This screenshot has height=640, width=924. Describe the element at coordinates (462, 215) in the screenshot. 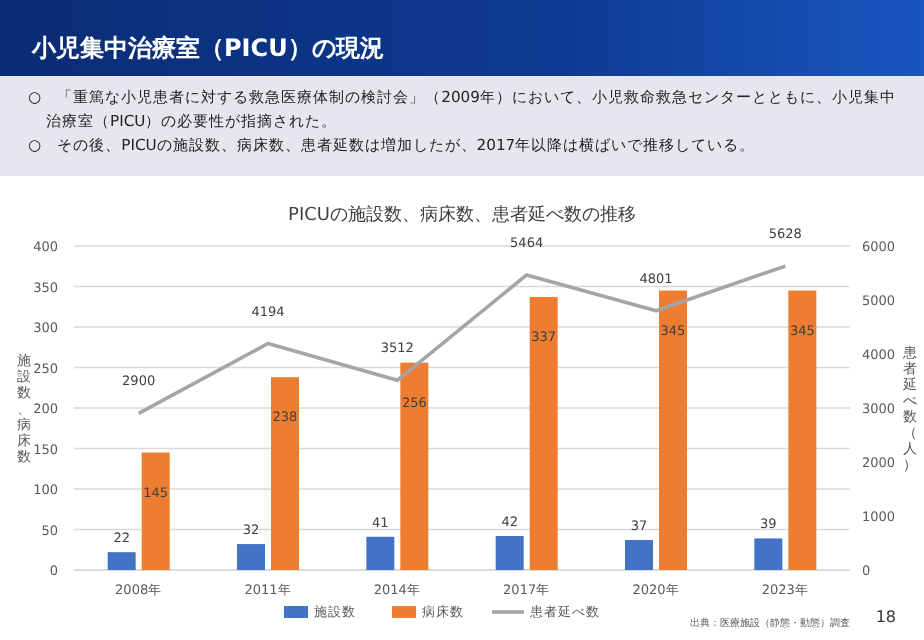

I see `chart-subtitle: PICUの施設数、病床数、患者延べ数の推移` at that location.